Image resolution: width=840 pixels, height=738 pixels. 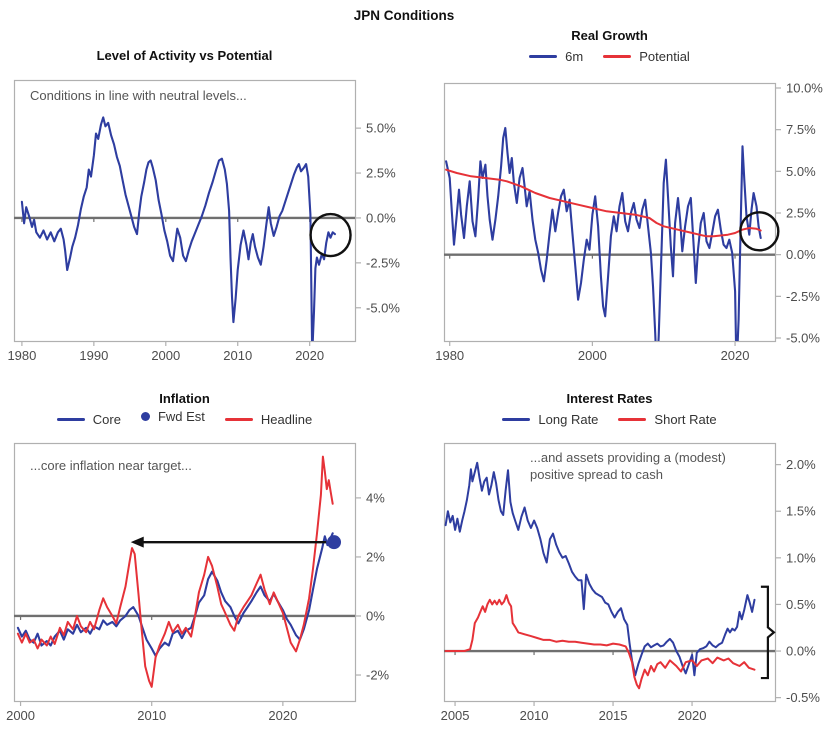 What do you see at coordinates (609, 35) in the screenshot?
I see `growth-chart-title: Real Growth` at bounding box center [609, 35].